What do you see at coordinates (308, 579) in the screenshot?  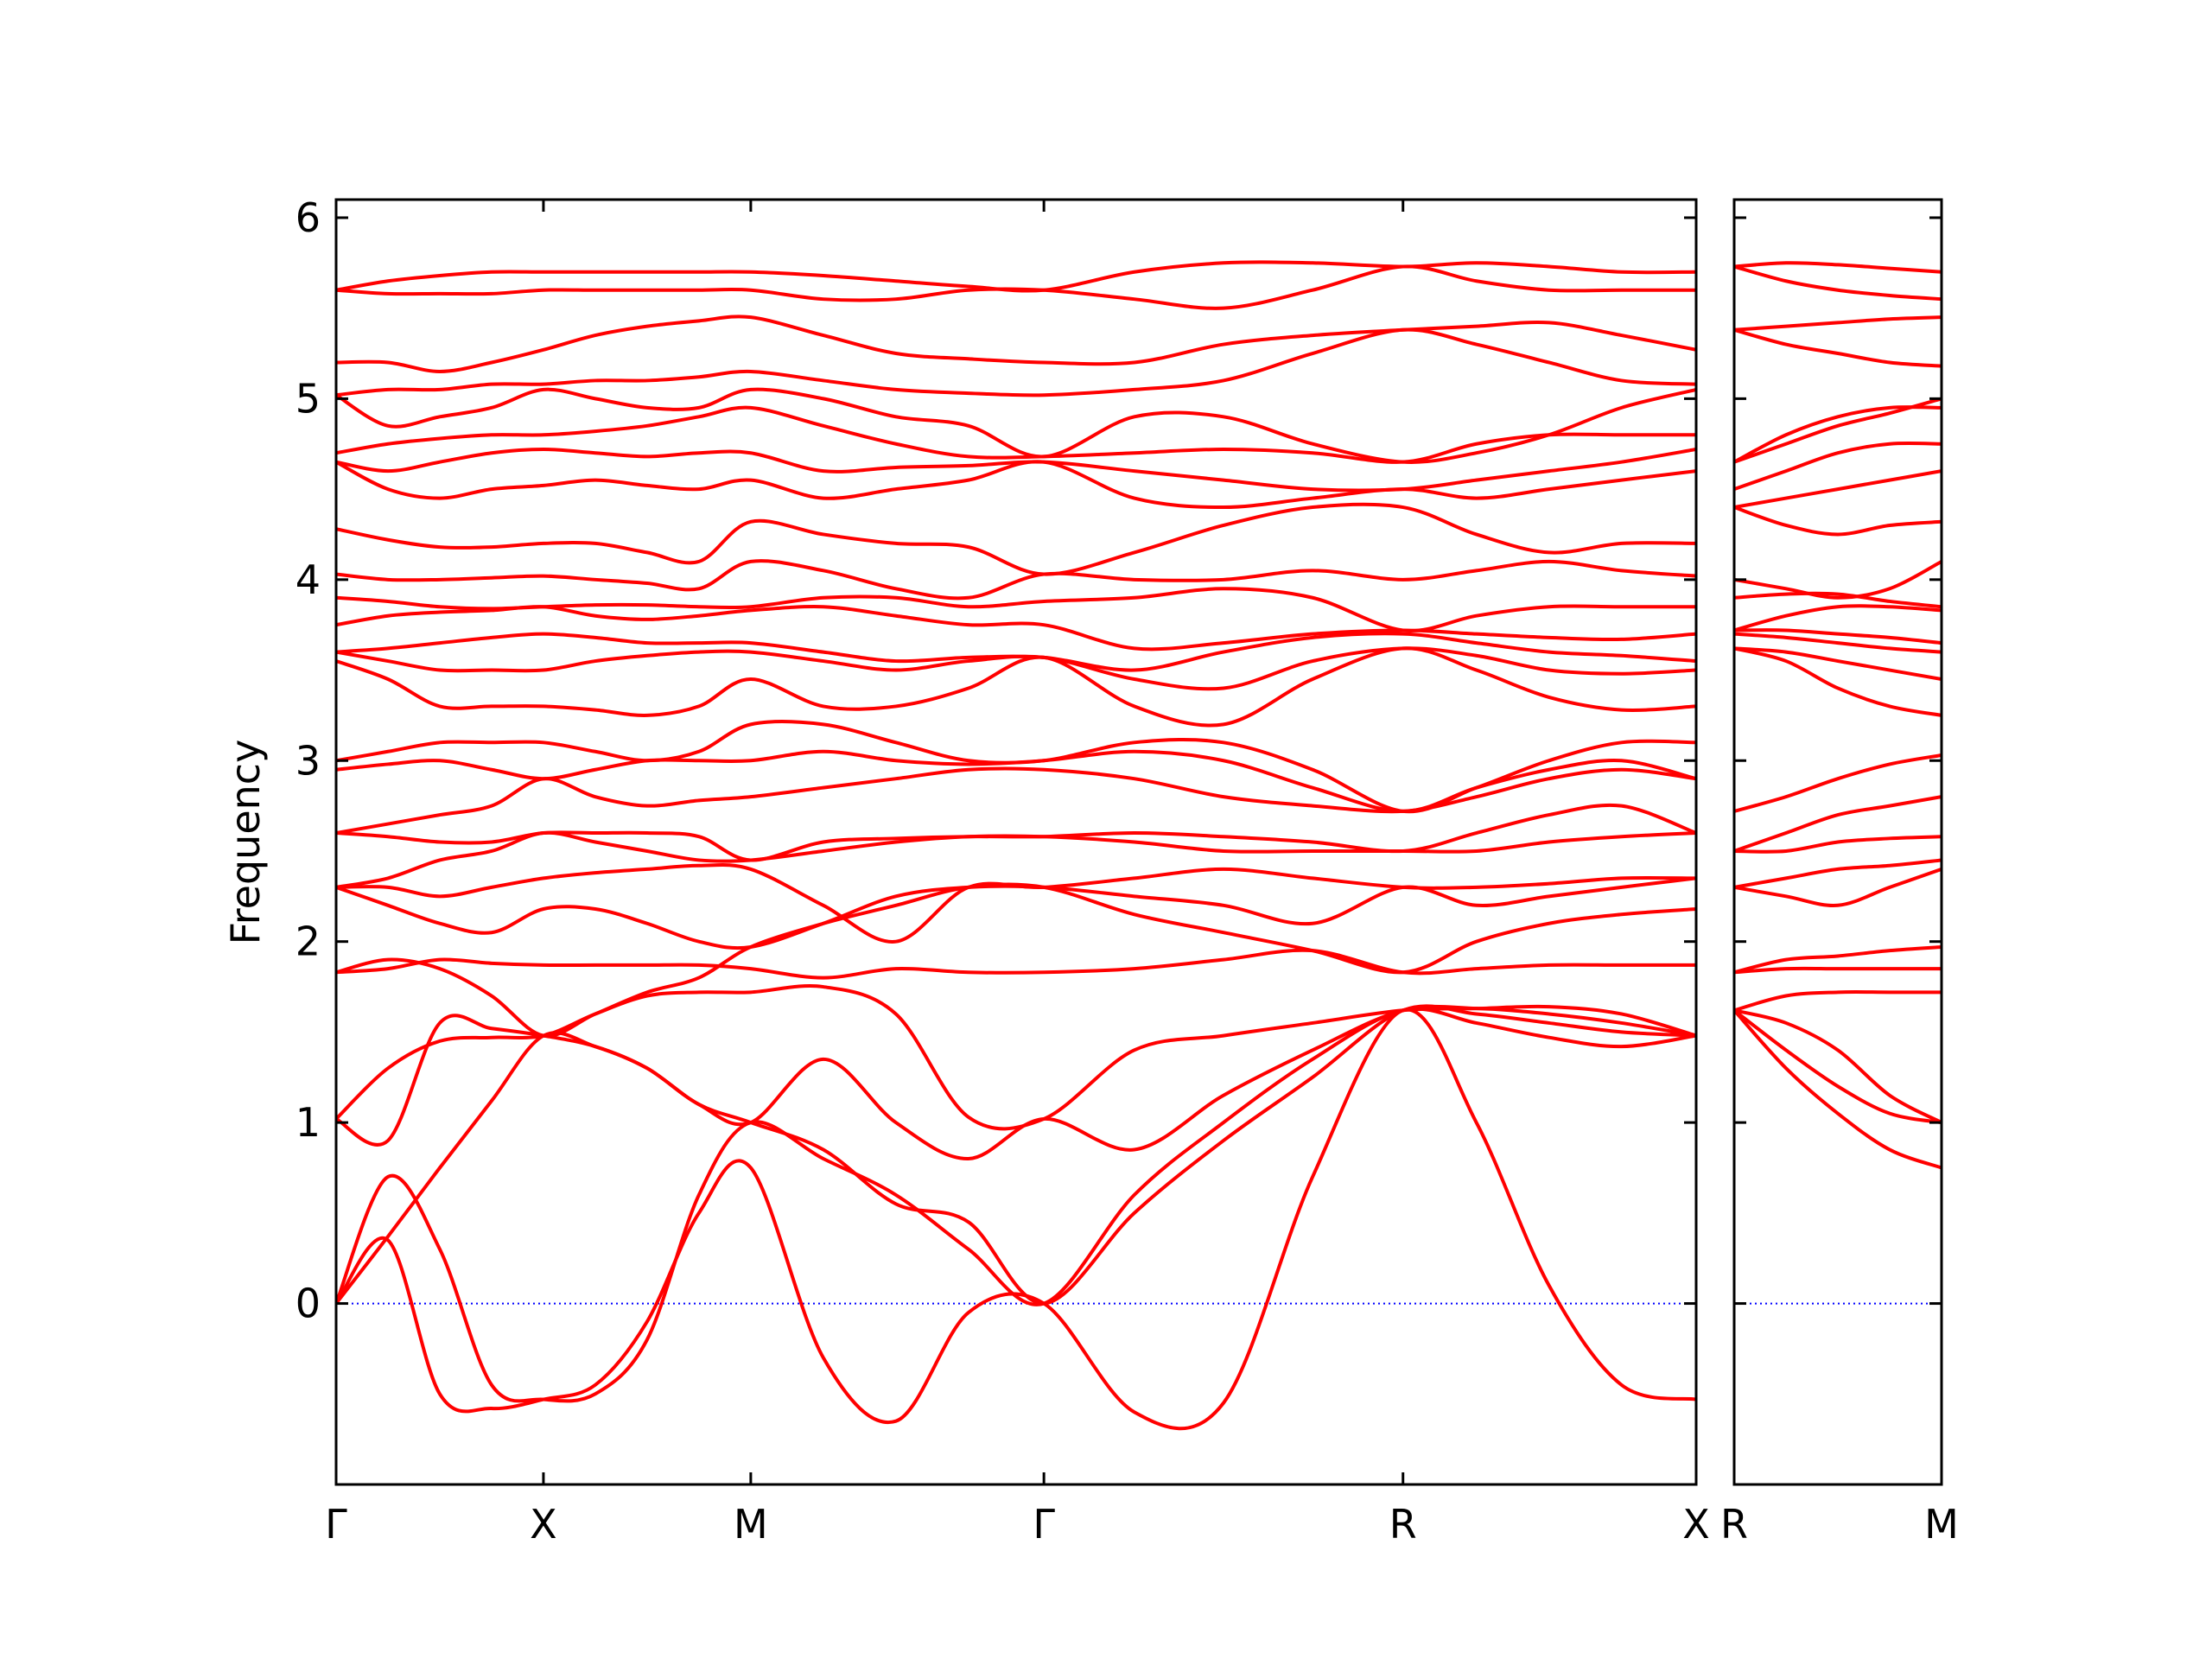 I see `y-tick-label: 4` at bounding box center [308, 579].